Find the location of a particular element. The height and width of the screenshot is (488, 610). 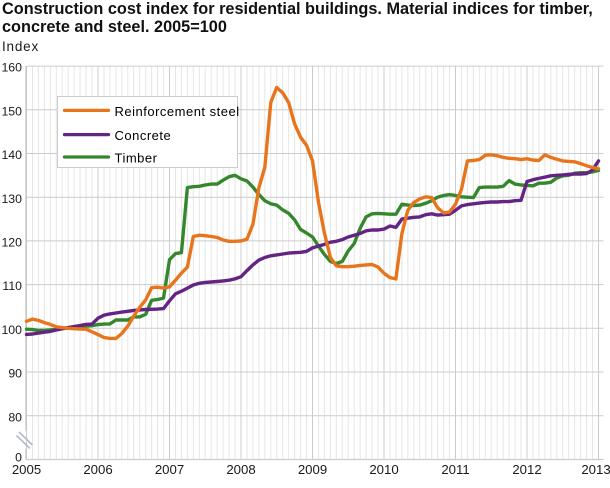

svg-text: 2013 is located at coordinates (595, 469).